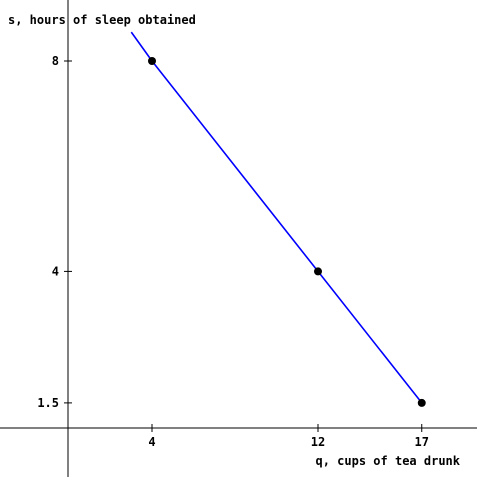  What do you see at coordinates (55, 271) in the screenshot?
I see `y-tick-label-4: 4` at bounding box center [55, 271].